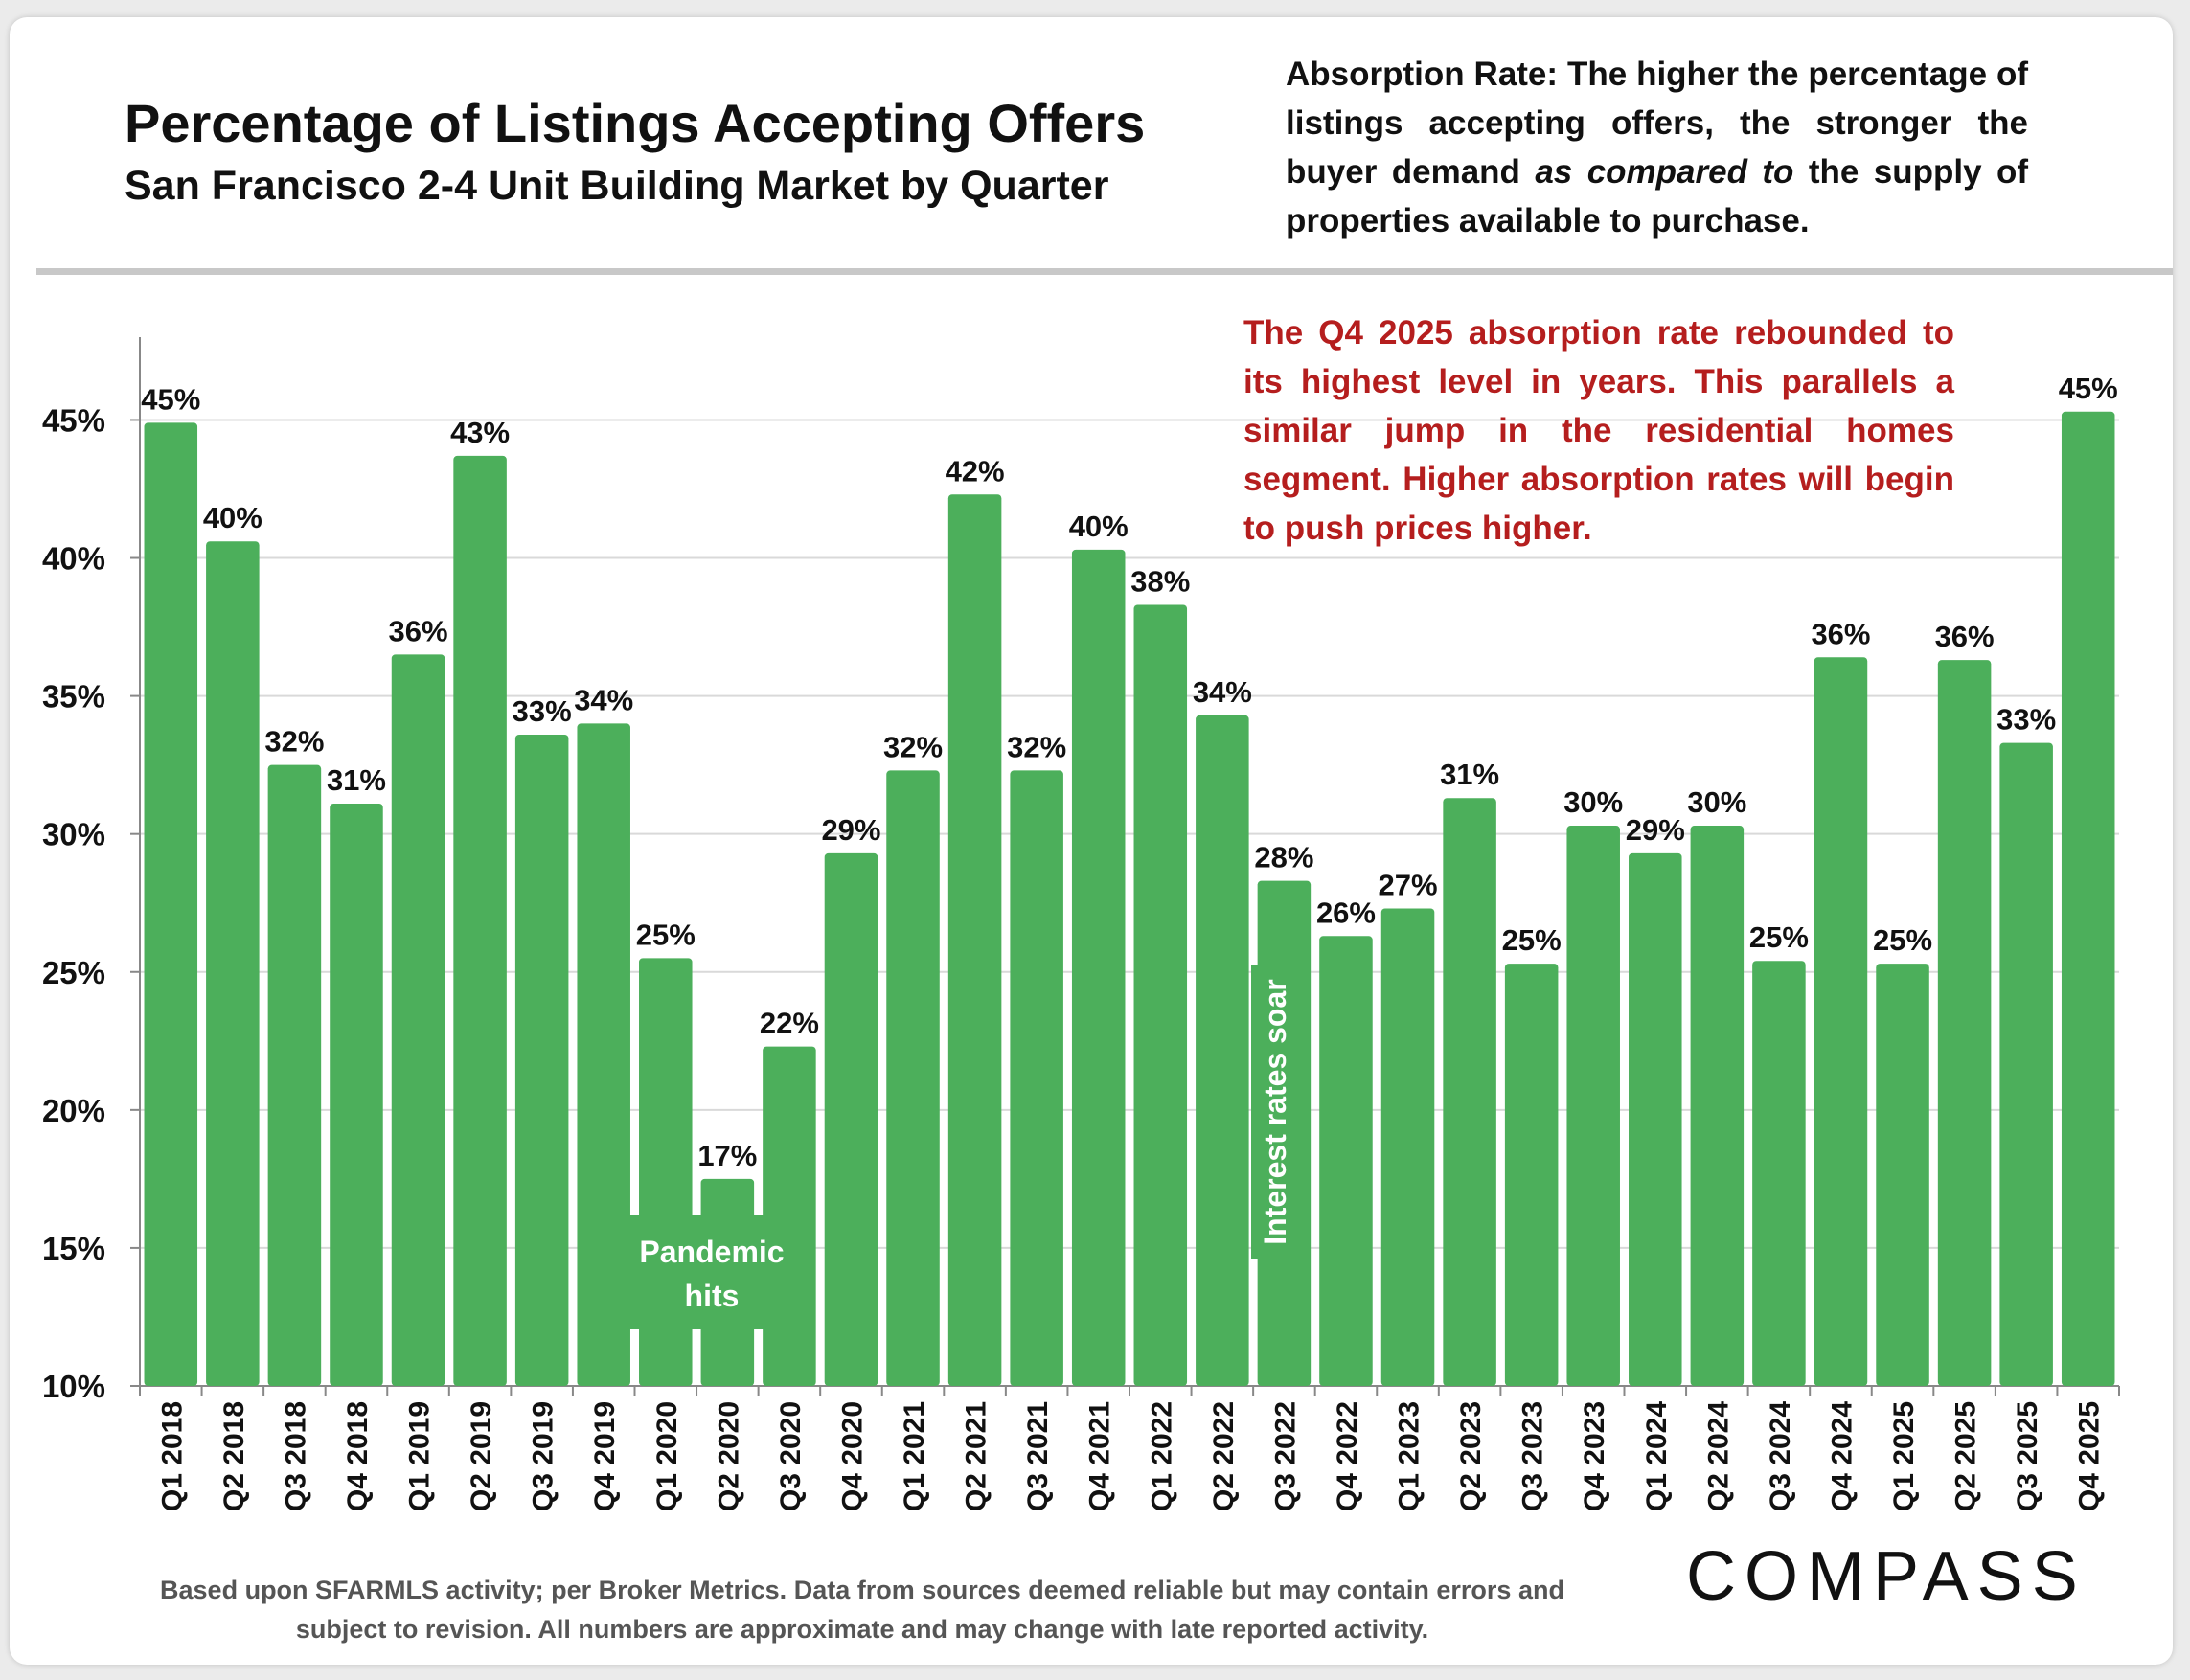  What do you see at coordinates (975, 471) in the screenshot?
I see `bar-value-label: 42%` at bounding box center [975, 471].